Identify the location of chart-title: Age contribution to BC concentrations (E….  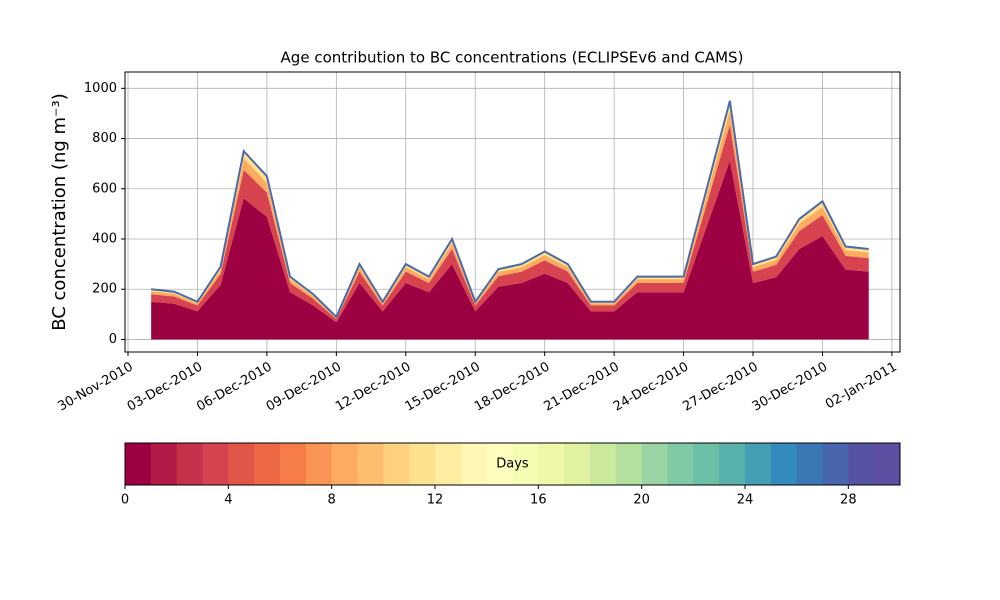
(512, 58).